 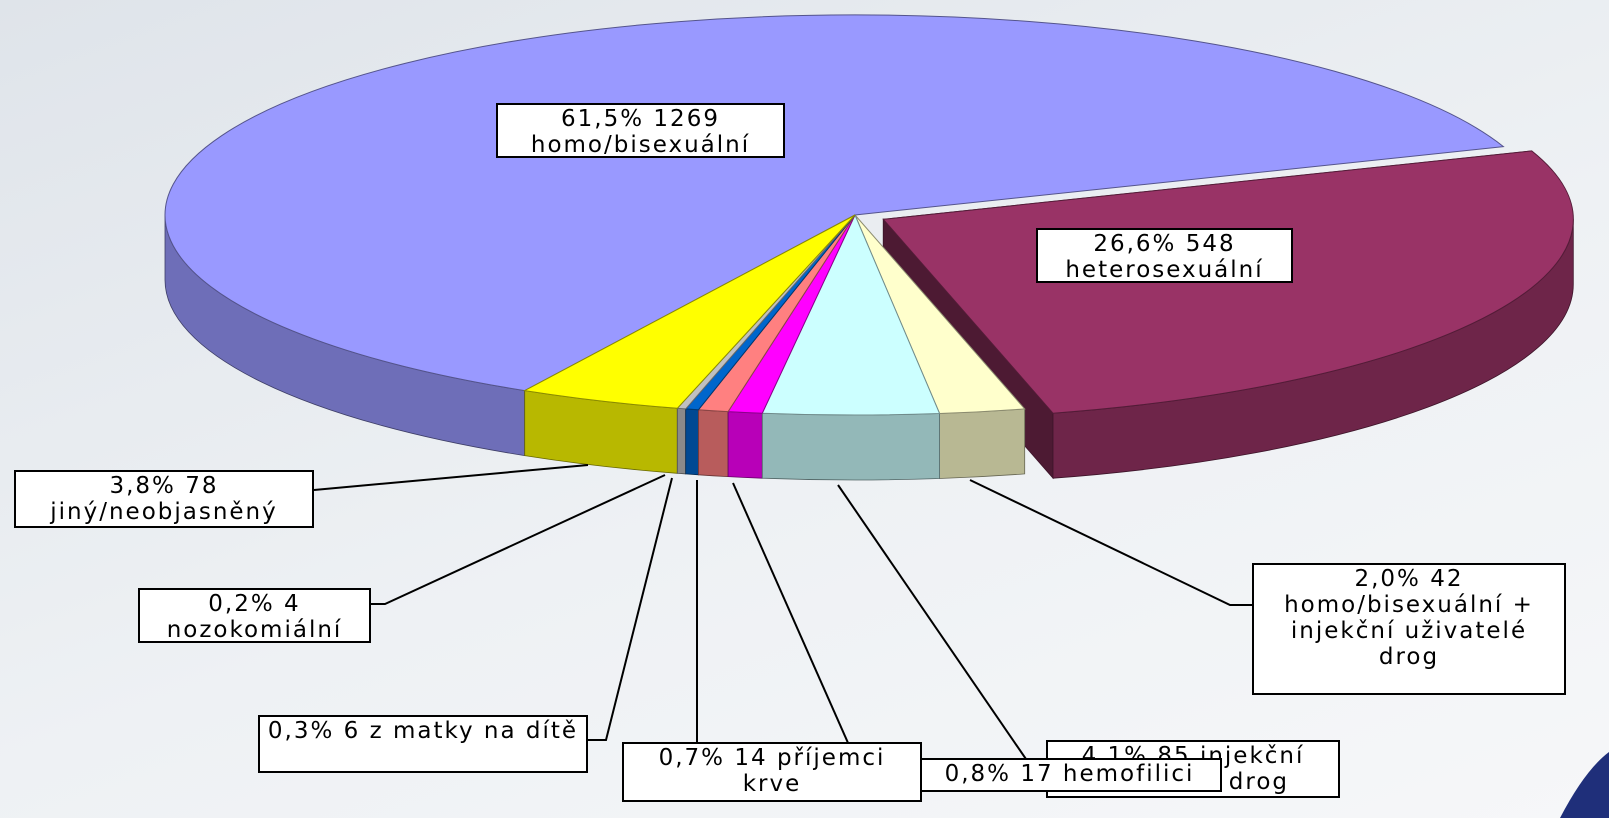 I want to click on label-name: jiný/neobjasněný, so click(x=164, y=512).